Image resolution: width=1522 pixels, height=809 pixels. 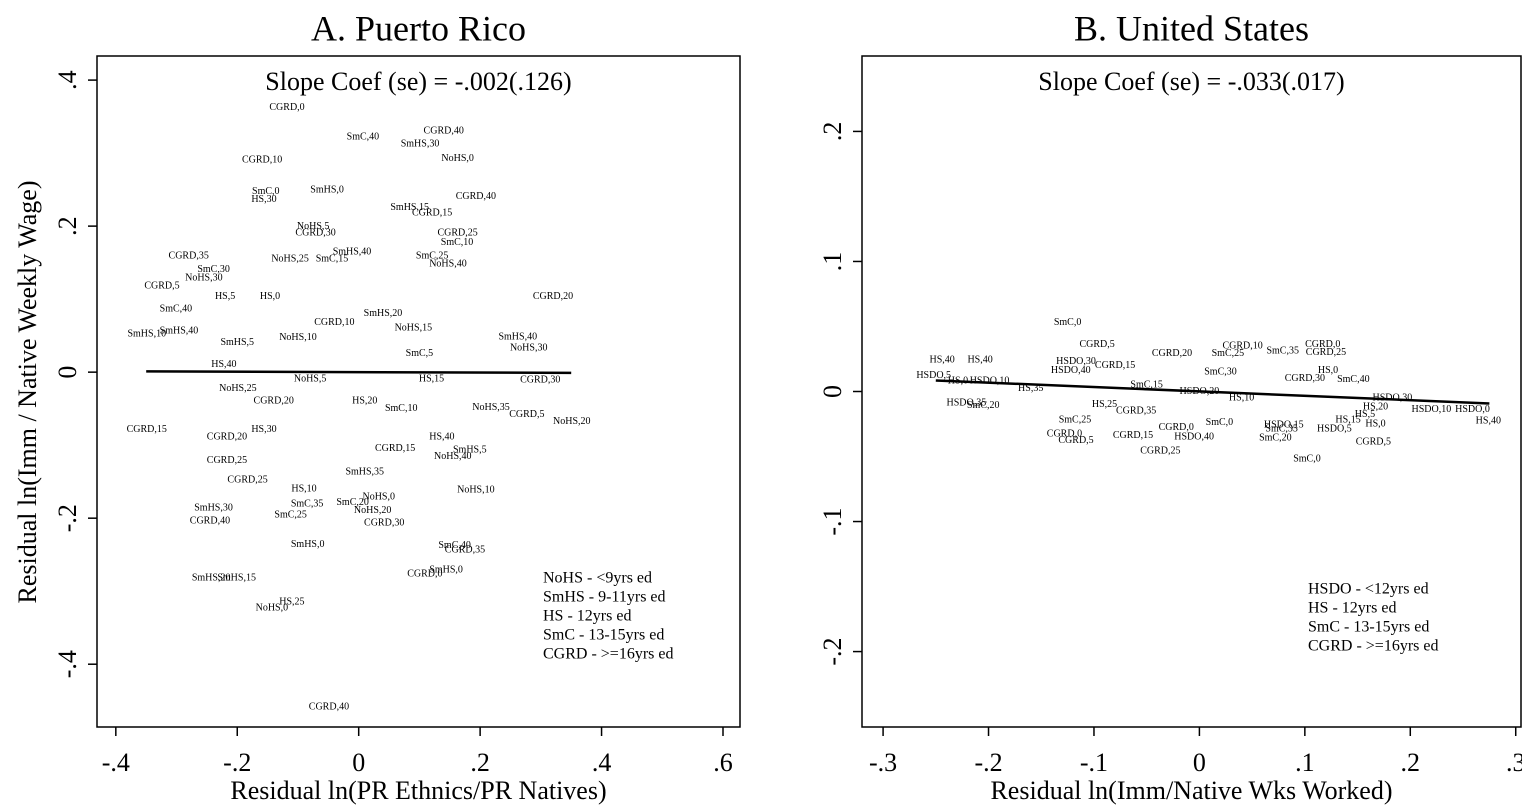 What do you see at coordinates (359, 372) in the screenshot?
I see `fit-line` at bounding box center [359, 372].